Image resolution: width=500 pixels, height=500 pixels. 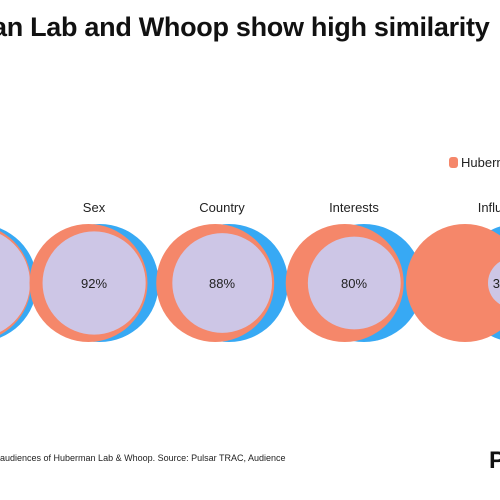 I want to click on category-label: Sex, so click(x=94, y=207).